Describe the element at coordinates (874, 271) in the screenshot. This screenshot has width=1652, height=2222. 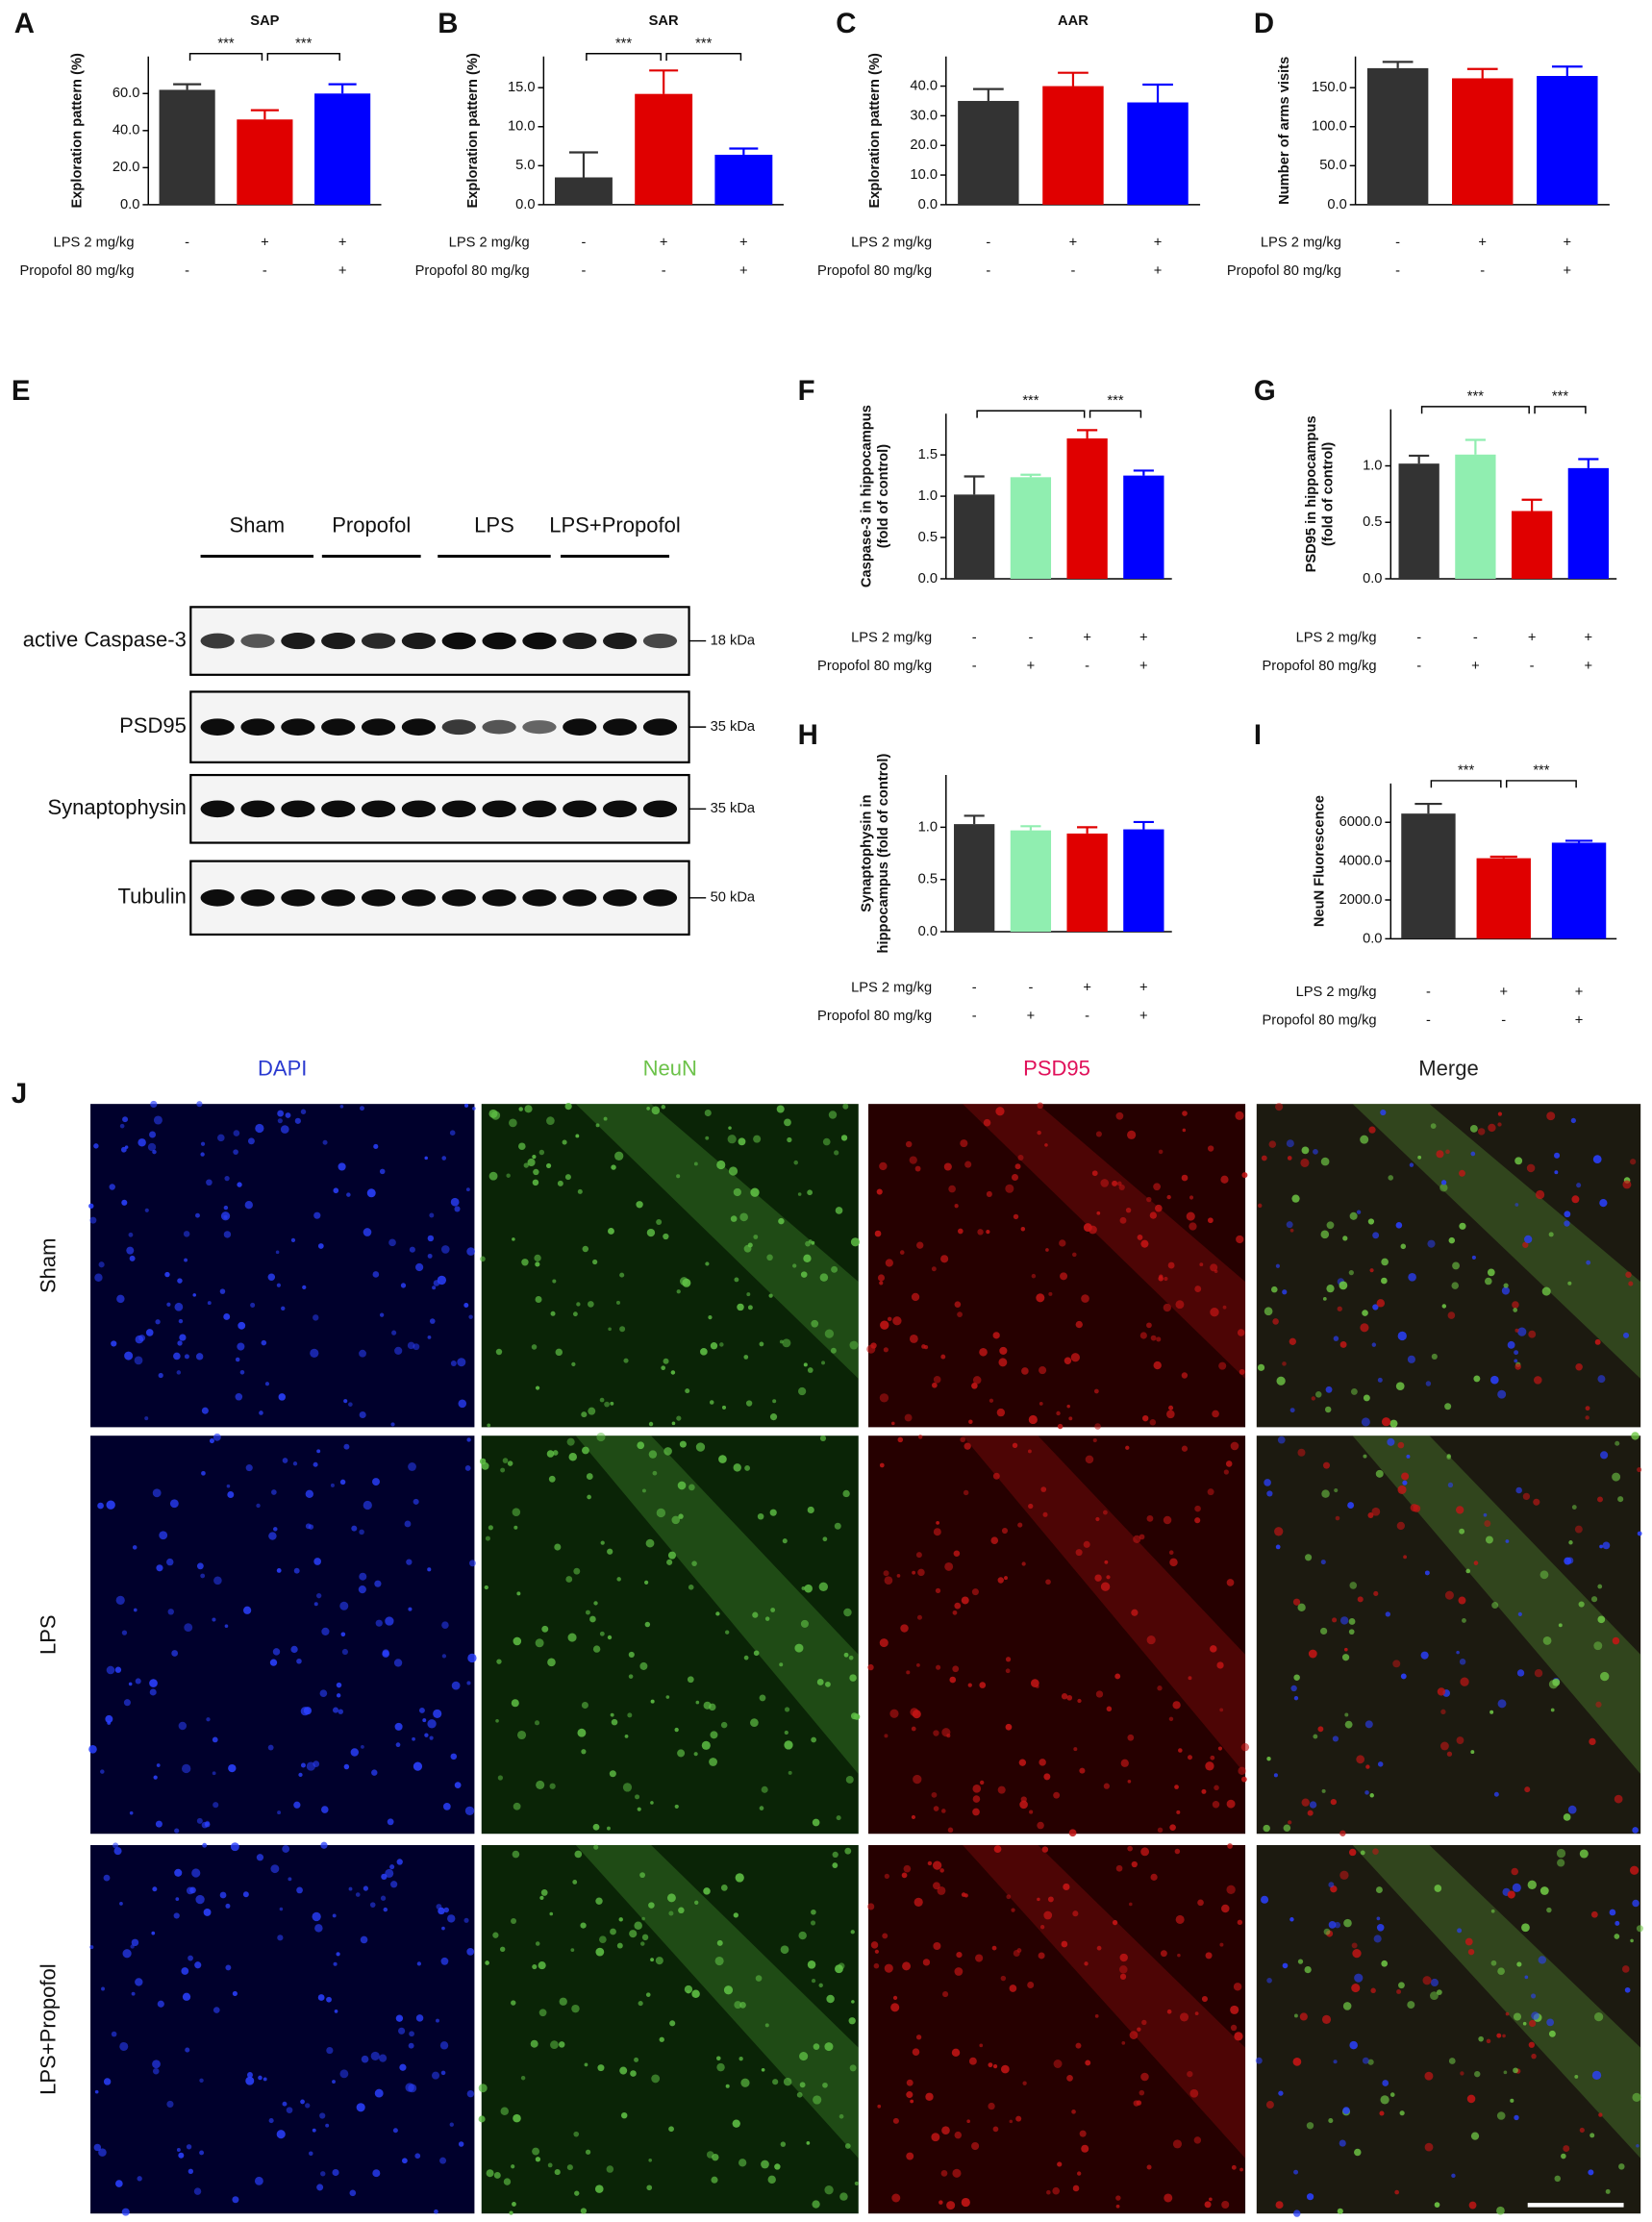
I see `condition-label: Propofol 80 mg/kg` at that location.